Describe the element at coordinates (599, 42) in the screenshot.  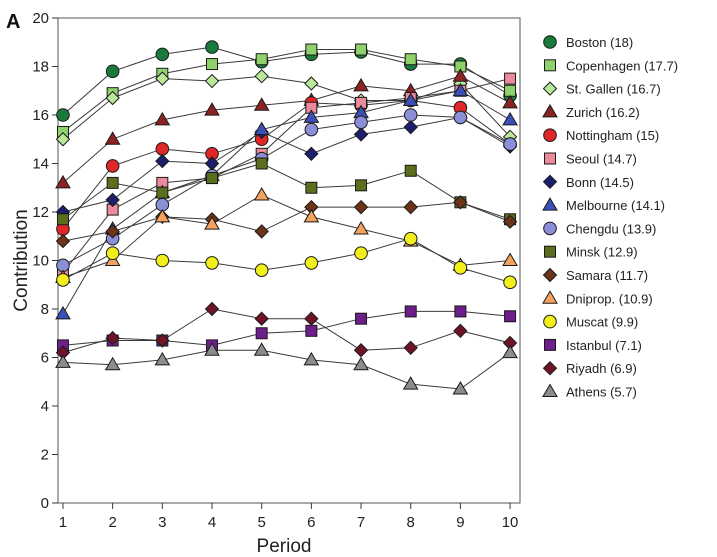
I see `legend-label: Boston (18)` at that location.